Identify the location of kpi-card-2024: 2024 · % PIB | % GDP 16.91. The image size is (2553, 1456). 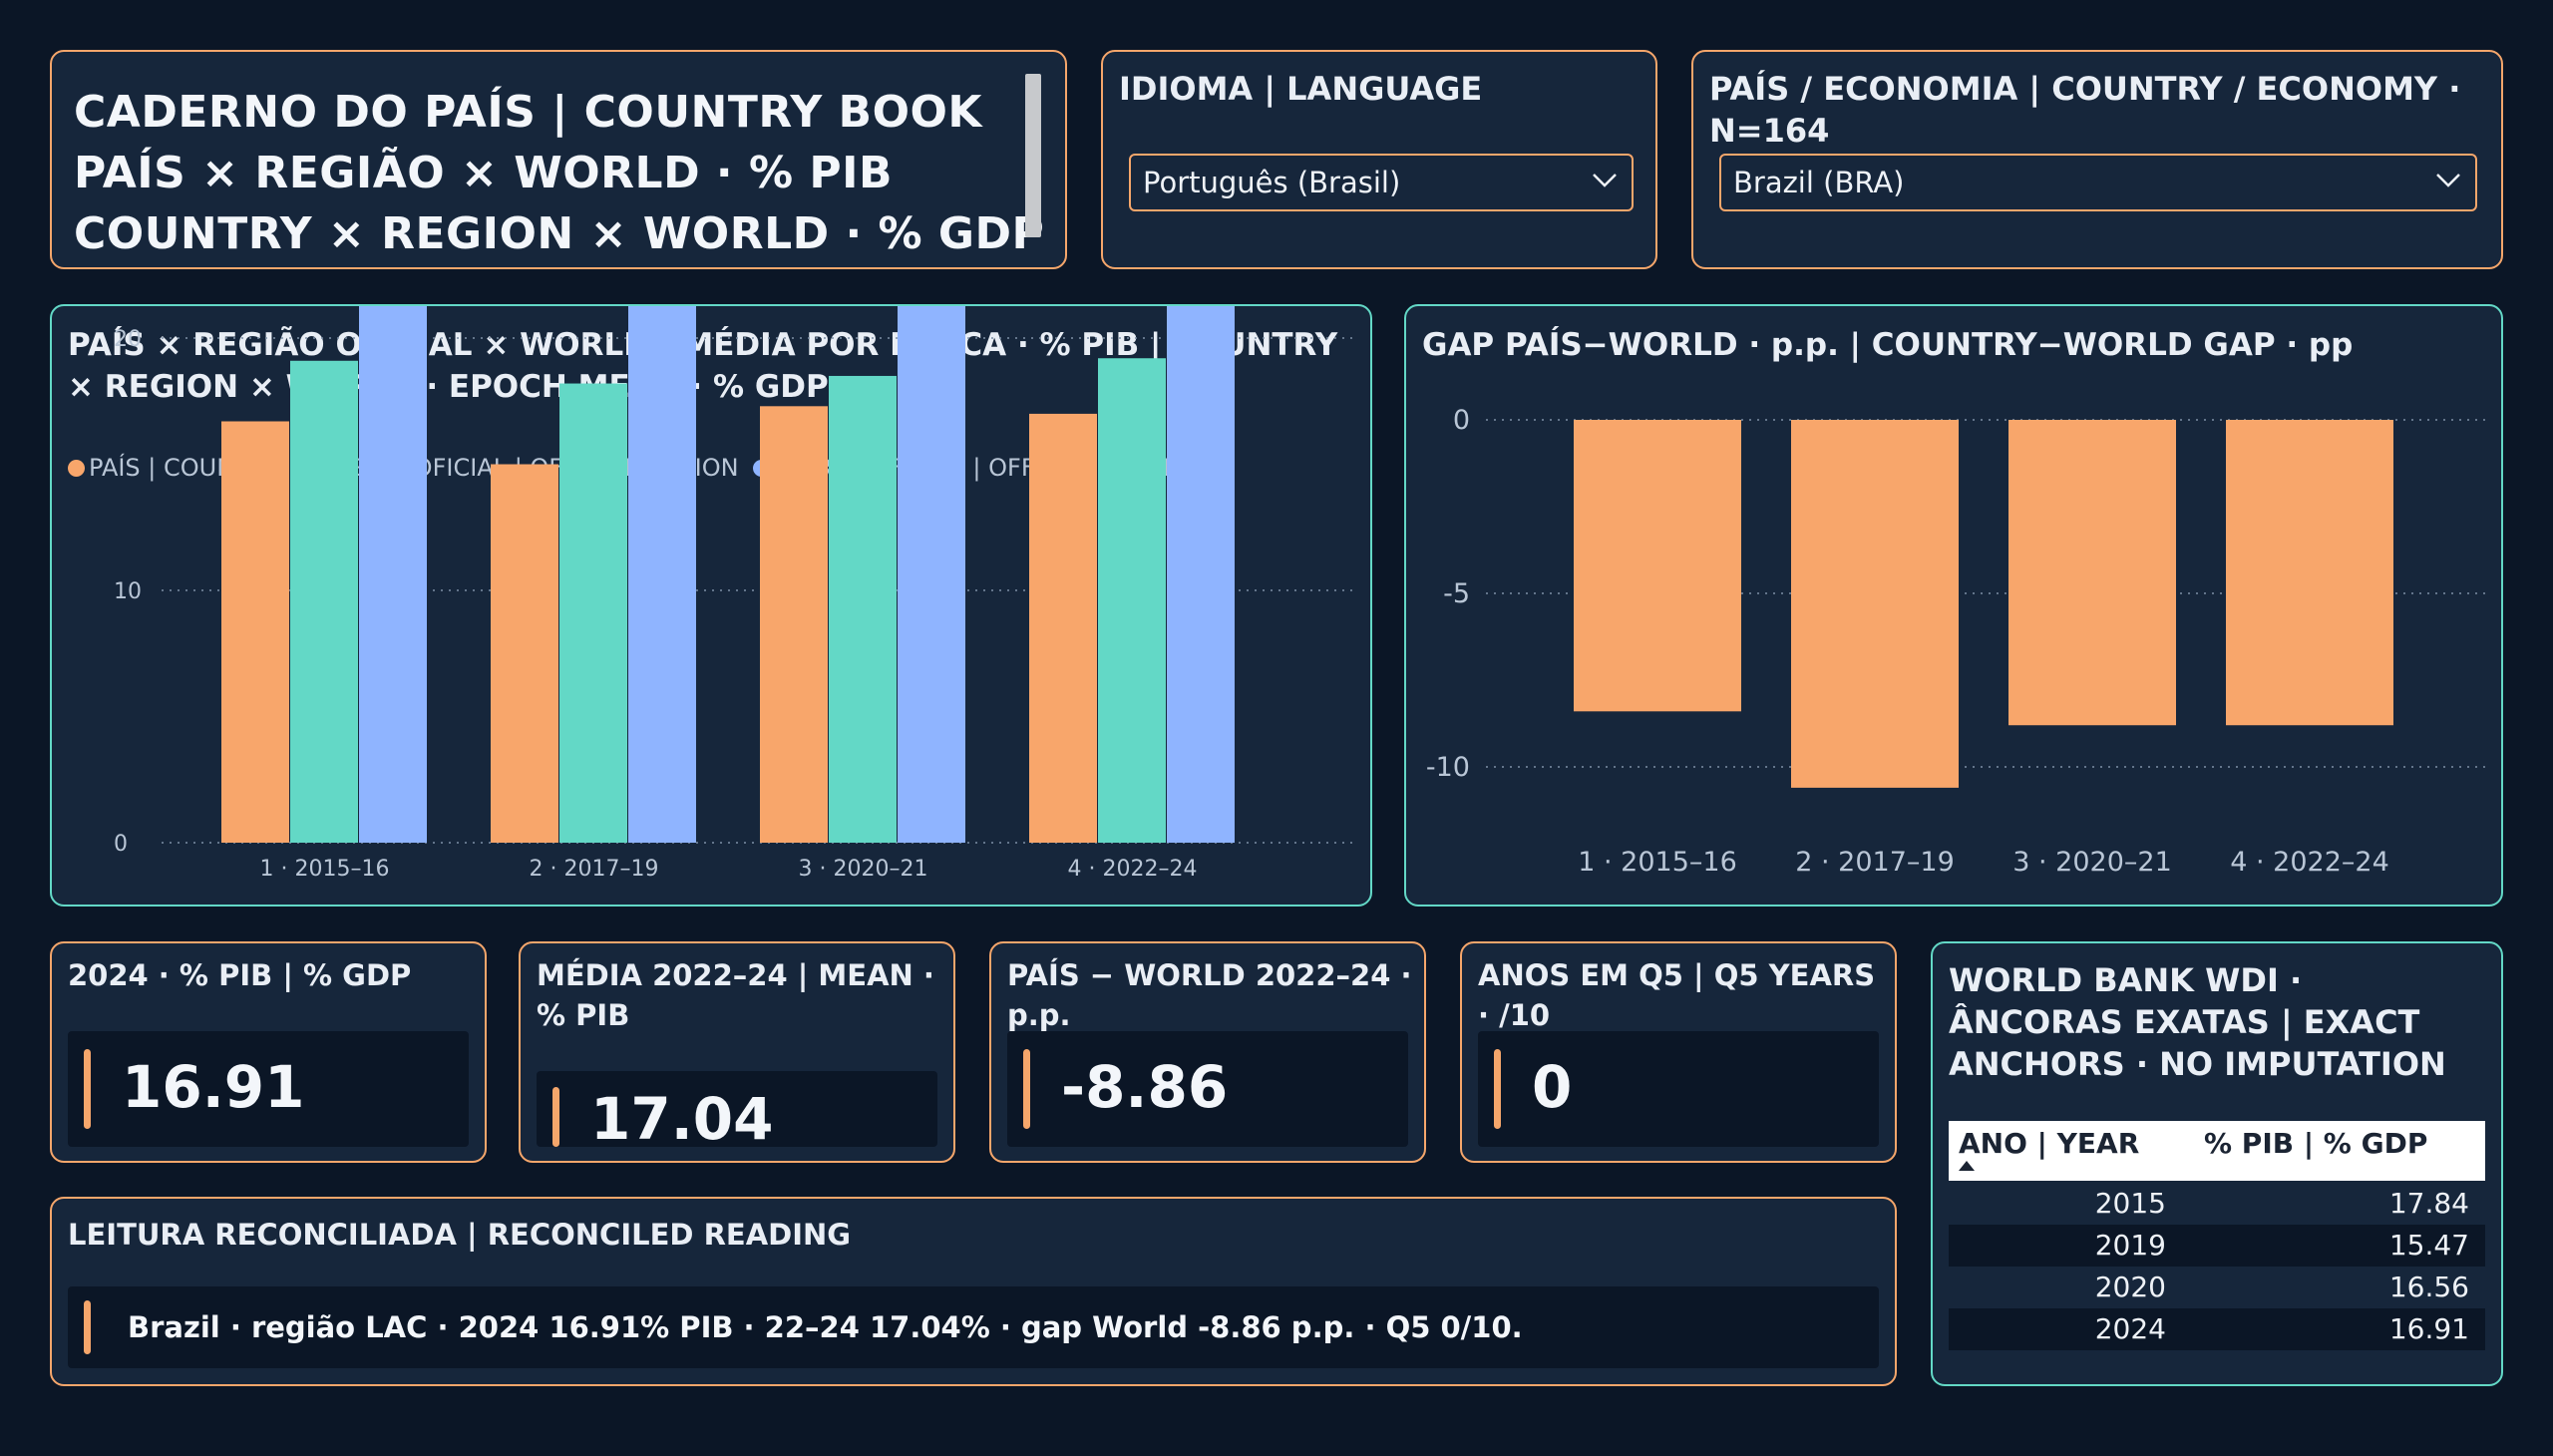
(268, 1052).